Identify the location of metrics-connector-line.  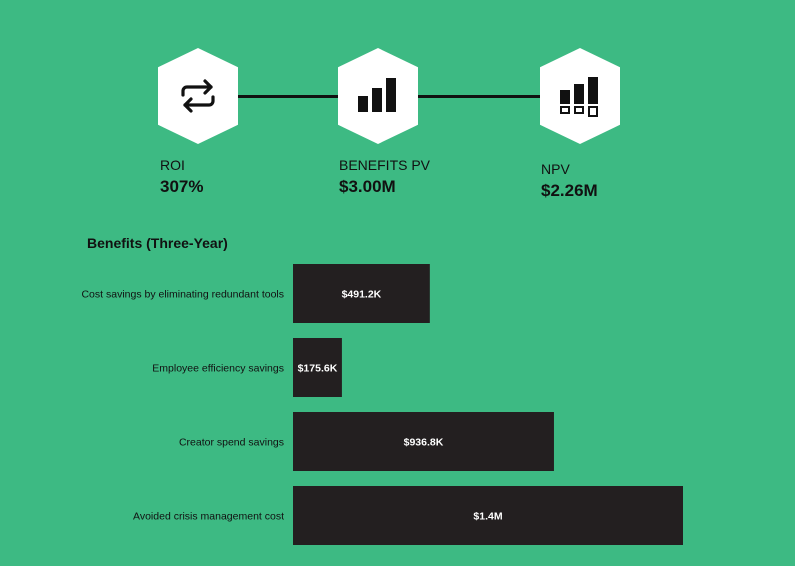
(425, 96).